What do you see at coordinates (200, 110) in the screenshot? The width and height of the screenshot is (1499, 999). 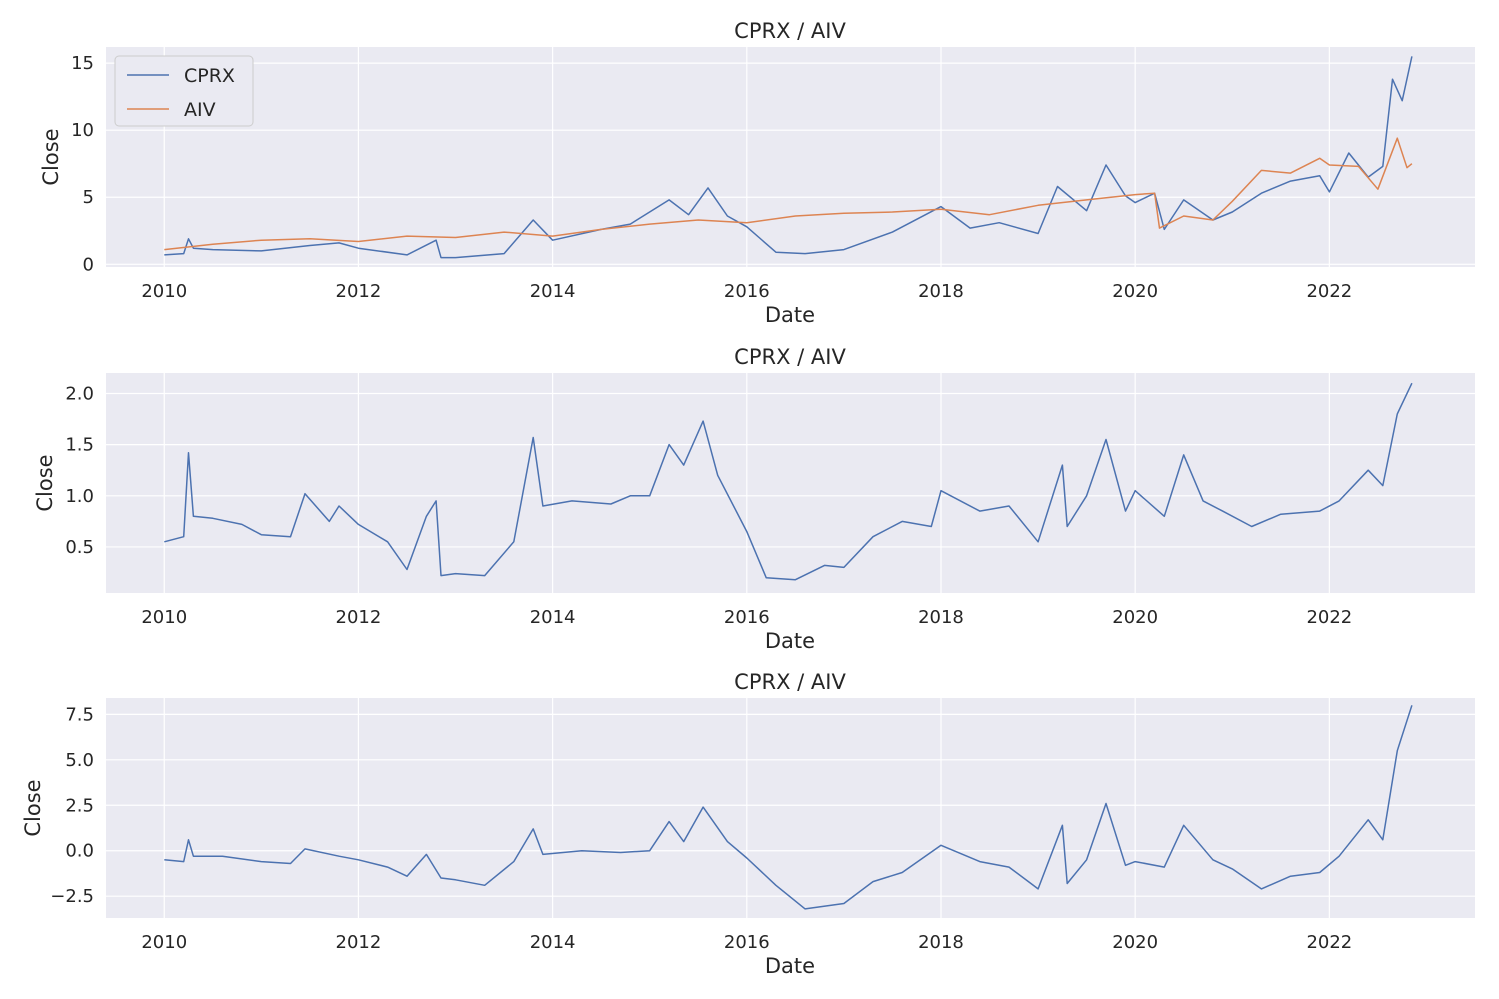 I see `legend-entry: AIV` at bounding box center [200, 110].